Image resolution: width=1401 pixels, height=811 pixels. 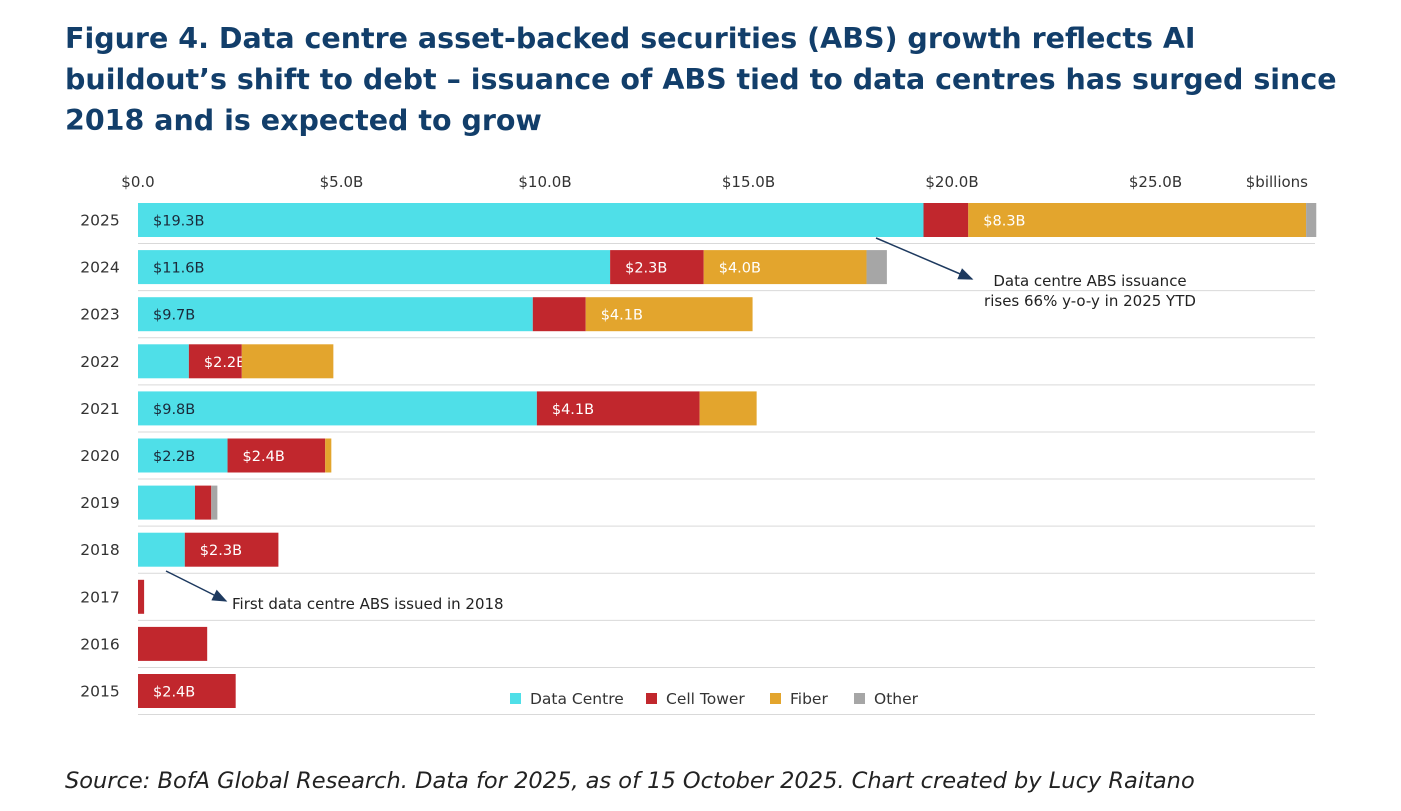 What do you see at coordinates (342, 182) in the screenshot?
I see `x-tick-label: $5.0B` at bounding box center [342, 182].